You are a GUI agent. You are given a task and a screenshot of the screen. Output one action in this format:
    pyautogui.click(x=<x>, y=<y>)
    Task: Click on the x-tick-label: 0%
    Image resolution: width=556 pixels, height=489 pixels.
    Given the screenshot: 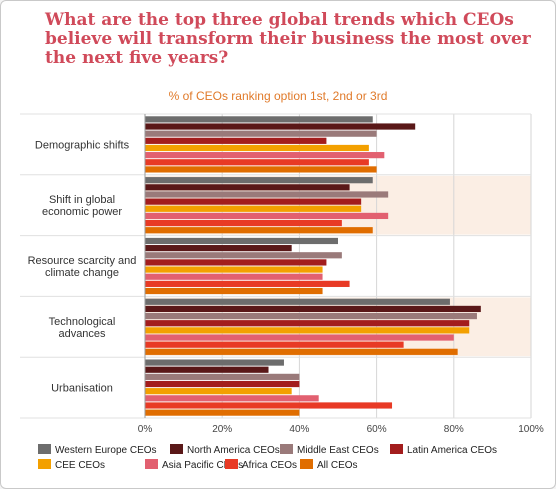 What is the action you would take?
    pyautogui.click(x=145, y=429)
    